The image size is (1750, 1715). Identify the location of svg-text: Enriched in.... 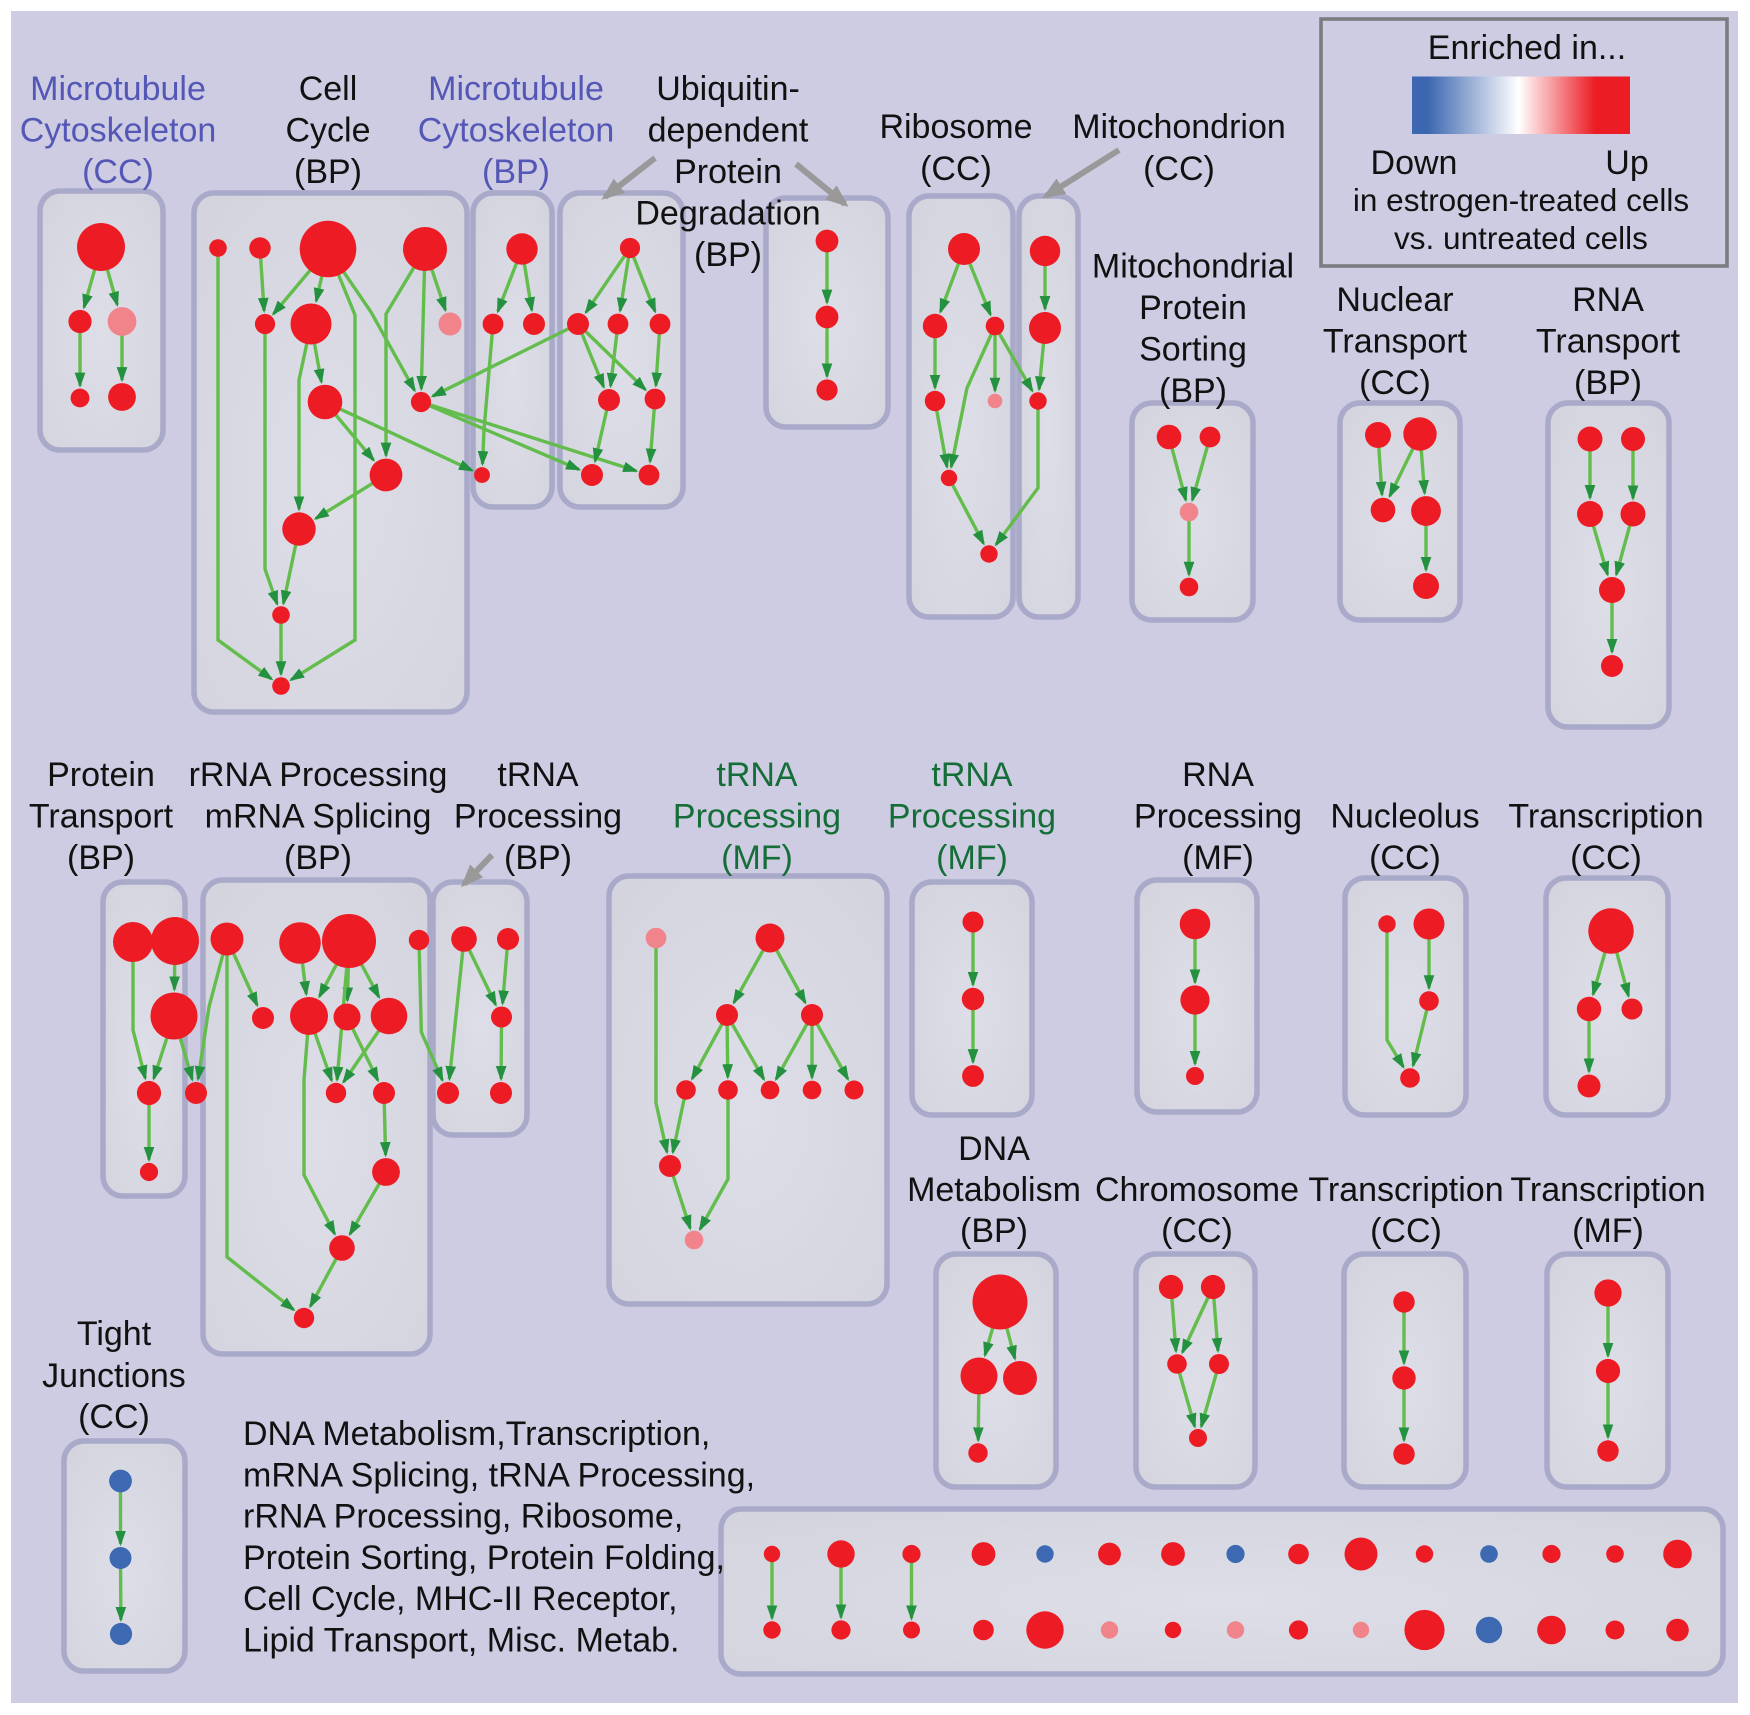
(1527, 48).